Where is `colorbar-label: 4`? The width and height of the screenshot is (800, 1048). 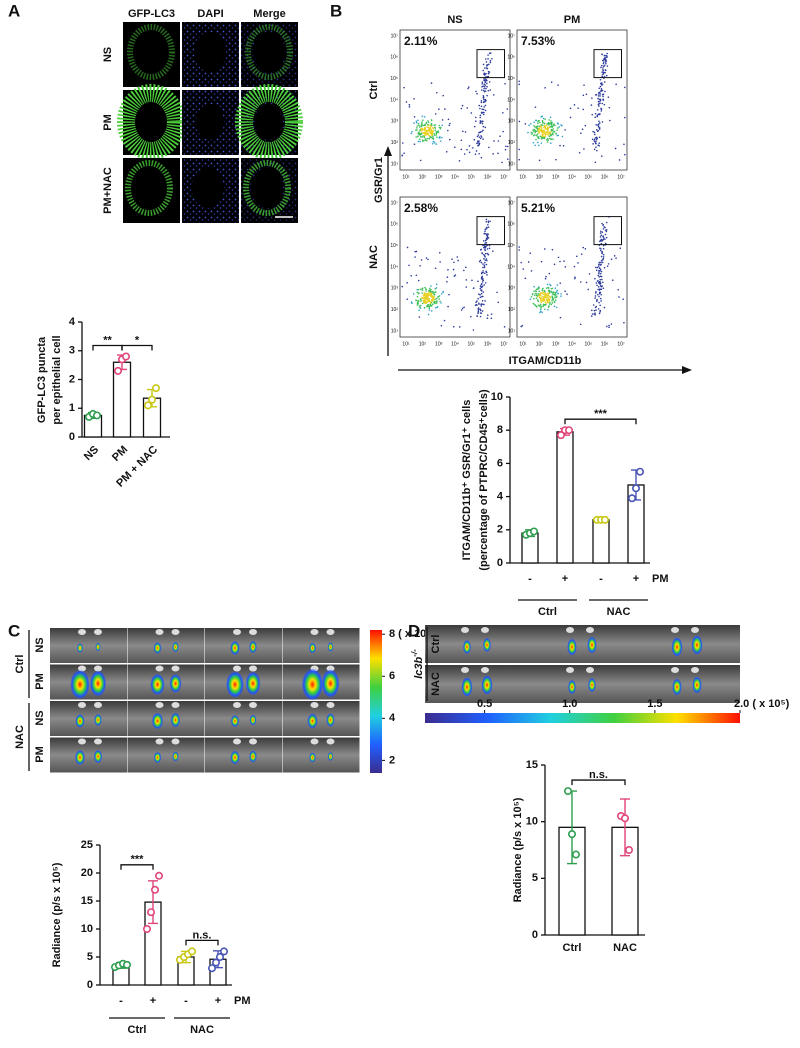
colorbar-label: 4 is located at coordinates (392, 718).